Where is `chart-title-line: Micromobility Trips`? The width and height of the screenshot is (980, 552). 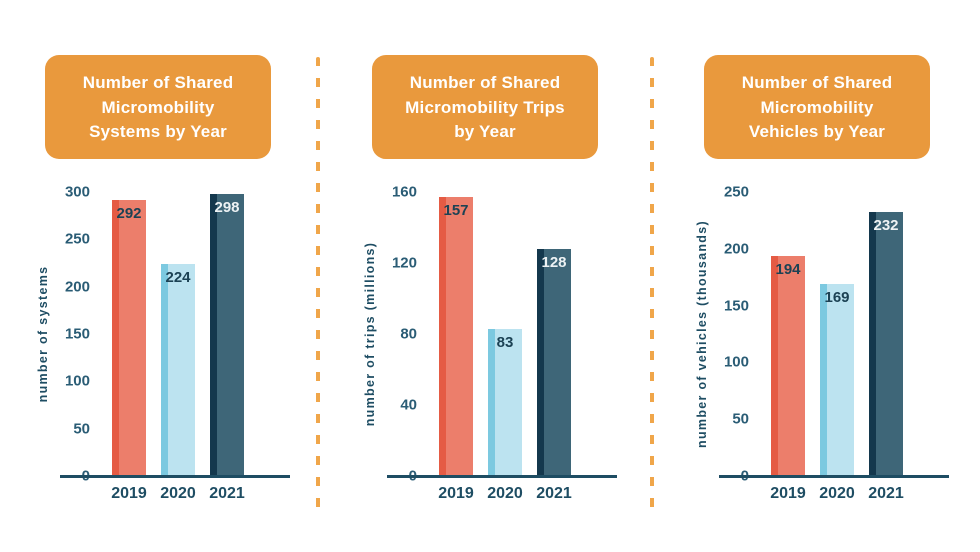 chart-title-line: Micromobility Trips is located at coordinates (485, 107).